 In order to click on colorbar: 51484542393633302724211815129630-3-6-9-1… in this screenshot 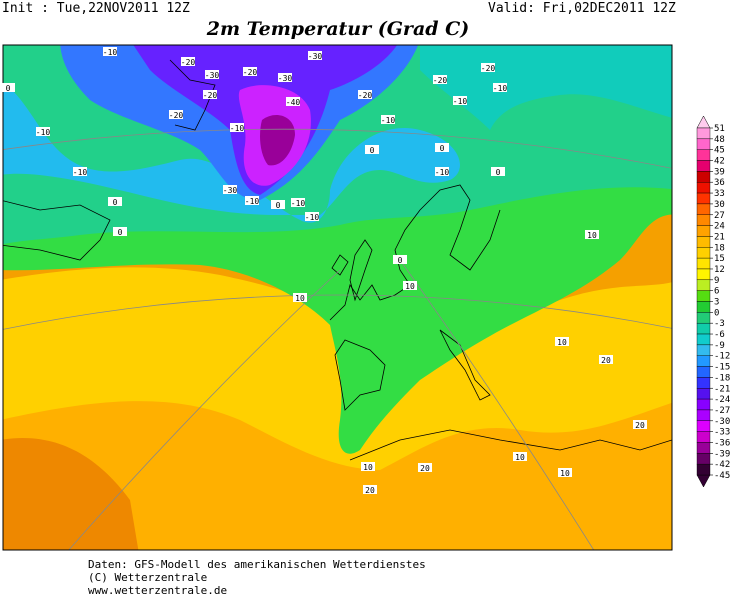, I will do `click(713, 301)`.